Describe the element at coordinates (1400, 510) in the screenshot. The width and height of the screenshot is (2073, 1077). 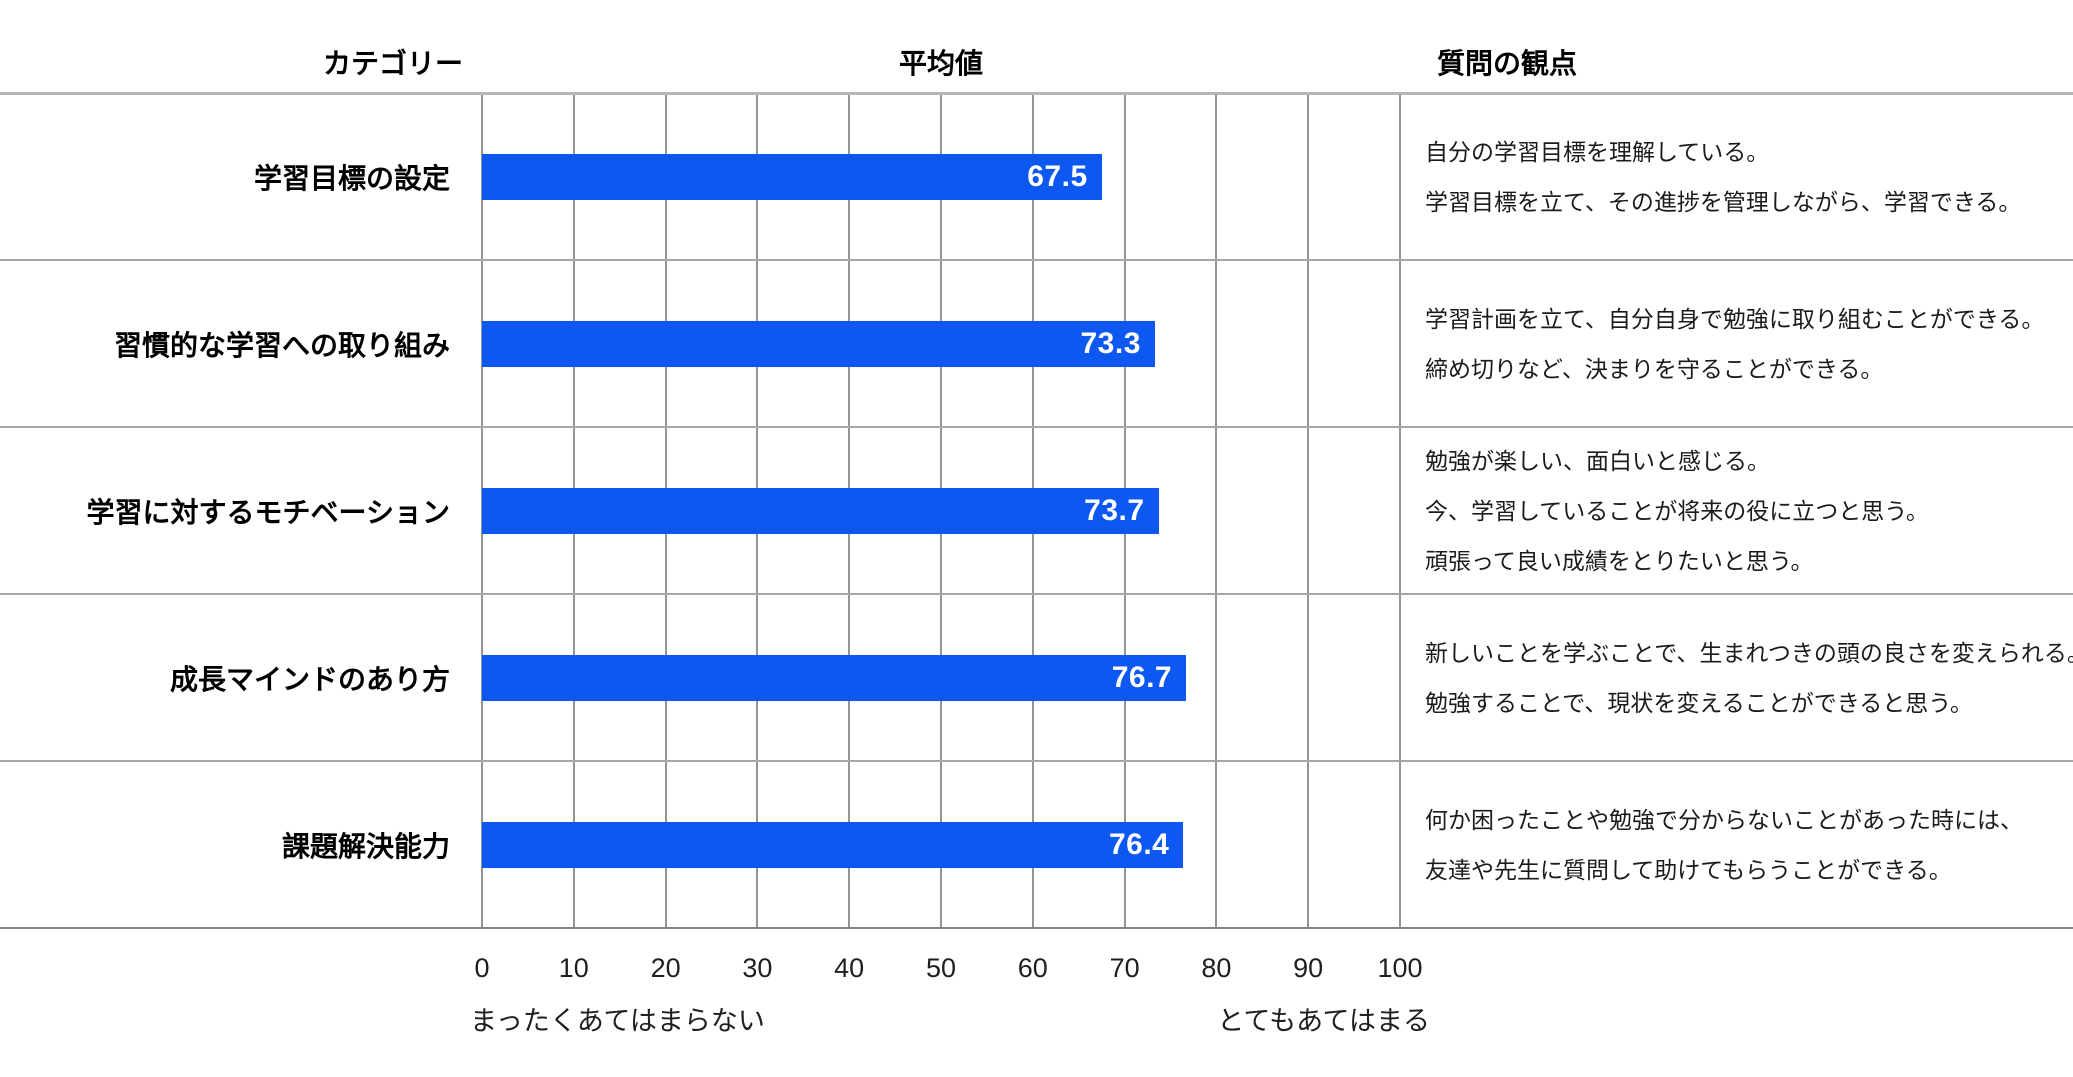
I see `question-column-divider` at that location.